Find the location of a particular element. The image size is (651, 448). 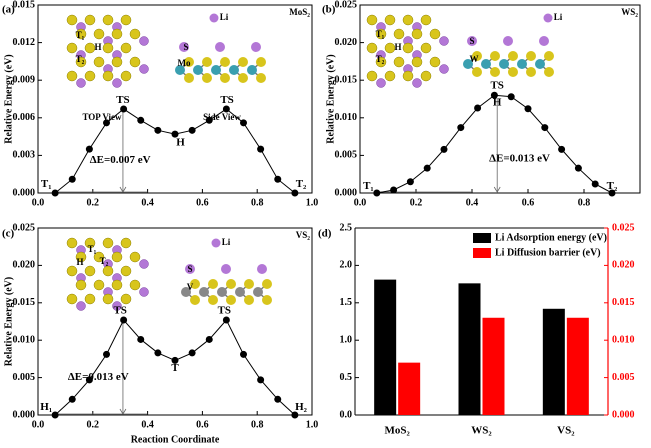

annotation: T is located at coordinates (175, 368).